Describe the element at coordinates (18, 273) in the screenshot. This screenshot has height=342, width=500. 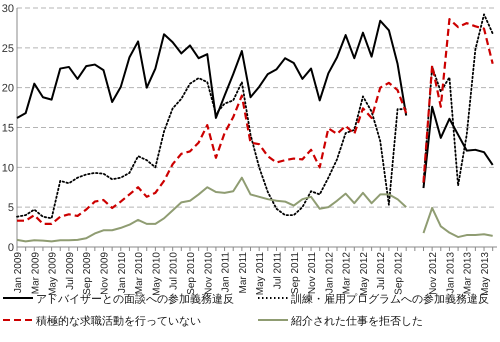
I see `x-tick-label: Jan 2009` at that location.